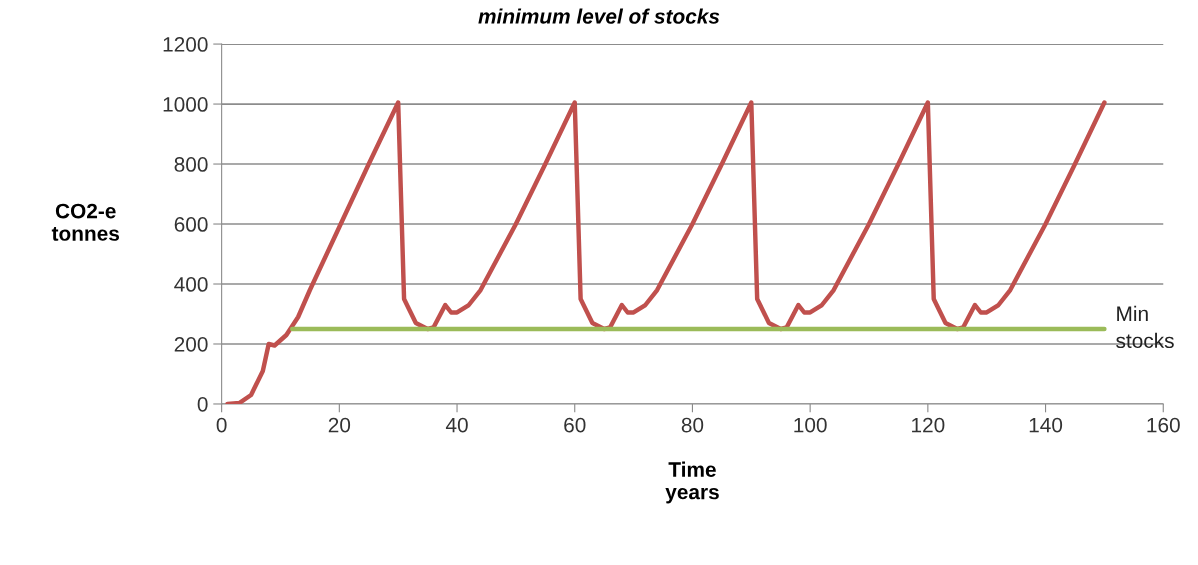 The height and width of the screenshot is (565, 1198). Describe the element at coordinates (1163, 425) in the screenshot. I see `x-tick-label: 160` at that location.